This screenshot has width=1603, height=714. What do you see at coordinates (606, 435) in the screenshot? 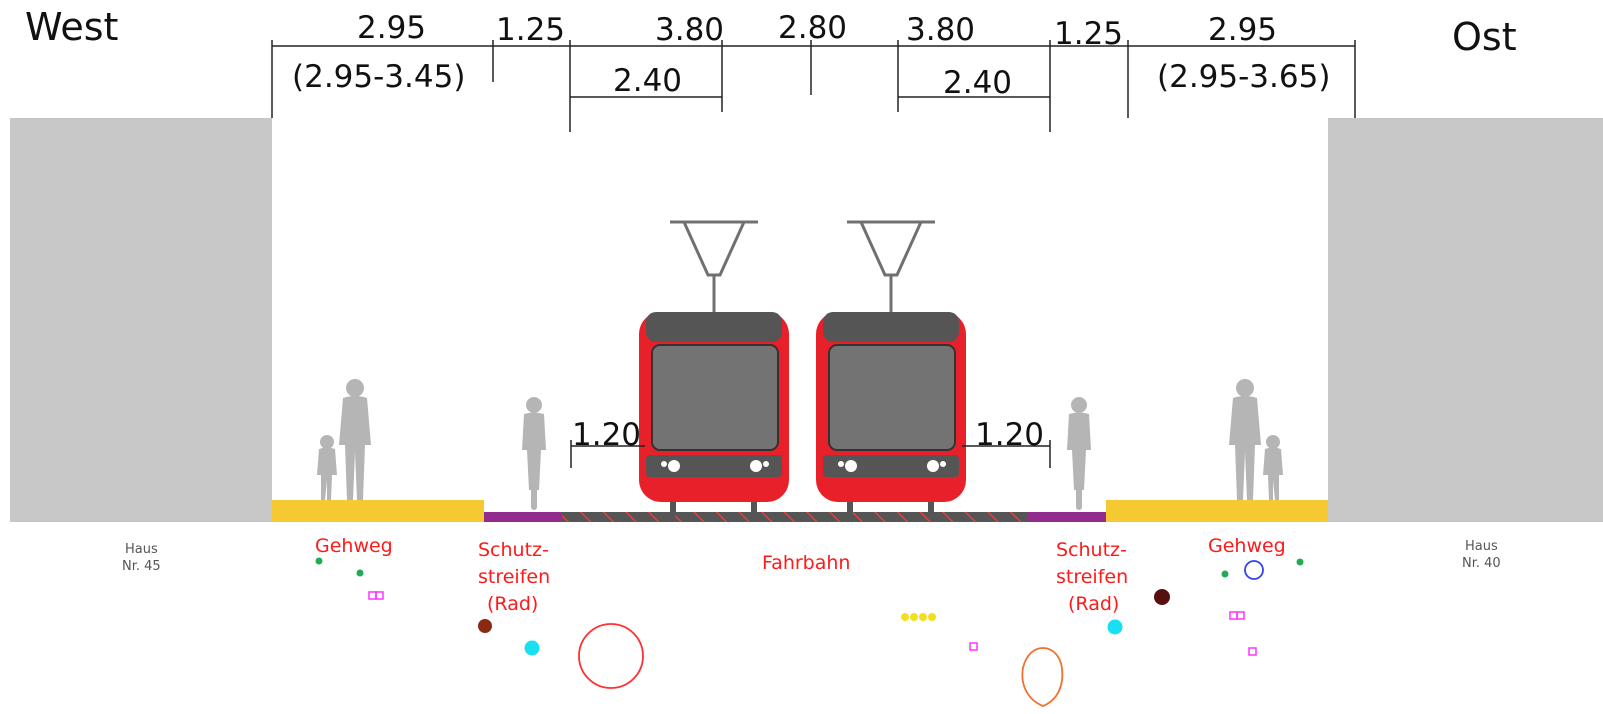
I see `dim-west-clearance: 1.20` at bounding box center [606, 435].